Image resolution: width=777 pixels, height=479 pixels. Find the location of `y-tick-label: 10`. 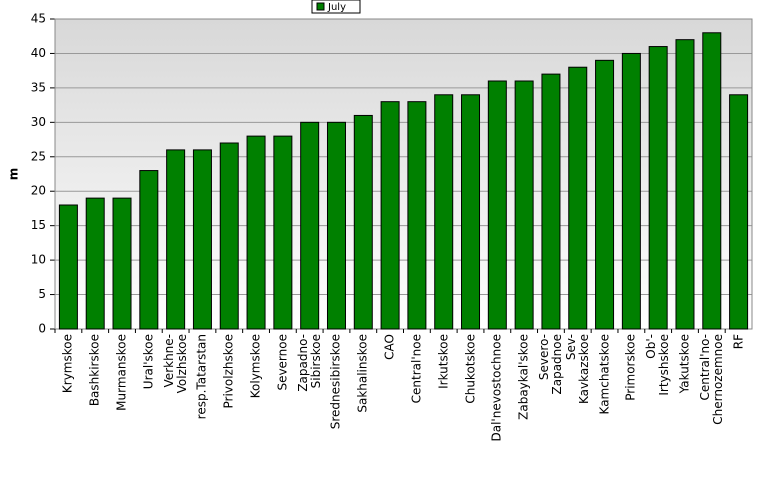

y-tick-label: 10 is located at coordinates (38, 260).